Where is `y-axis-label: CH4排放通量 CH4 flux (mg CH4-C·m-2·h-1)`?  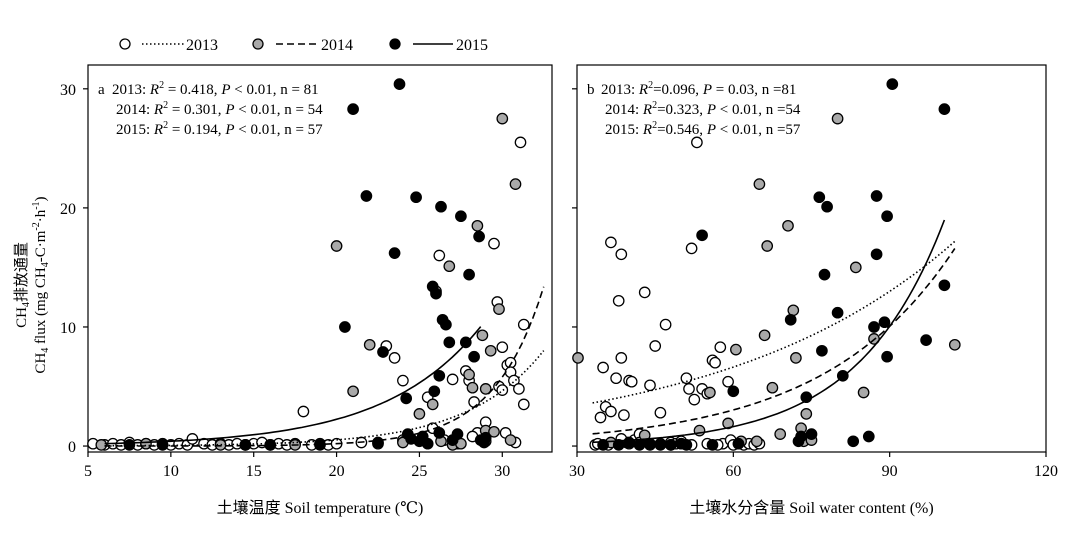
y-axis-label: CH4排放通量 CH4 flux (mg CH4-C·m-2·h-1) is located at coordinates (32, 284).